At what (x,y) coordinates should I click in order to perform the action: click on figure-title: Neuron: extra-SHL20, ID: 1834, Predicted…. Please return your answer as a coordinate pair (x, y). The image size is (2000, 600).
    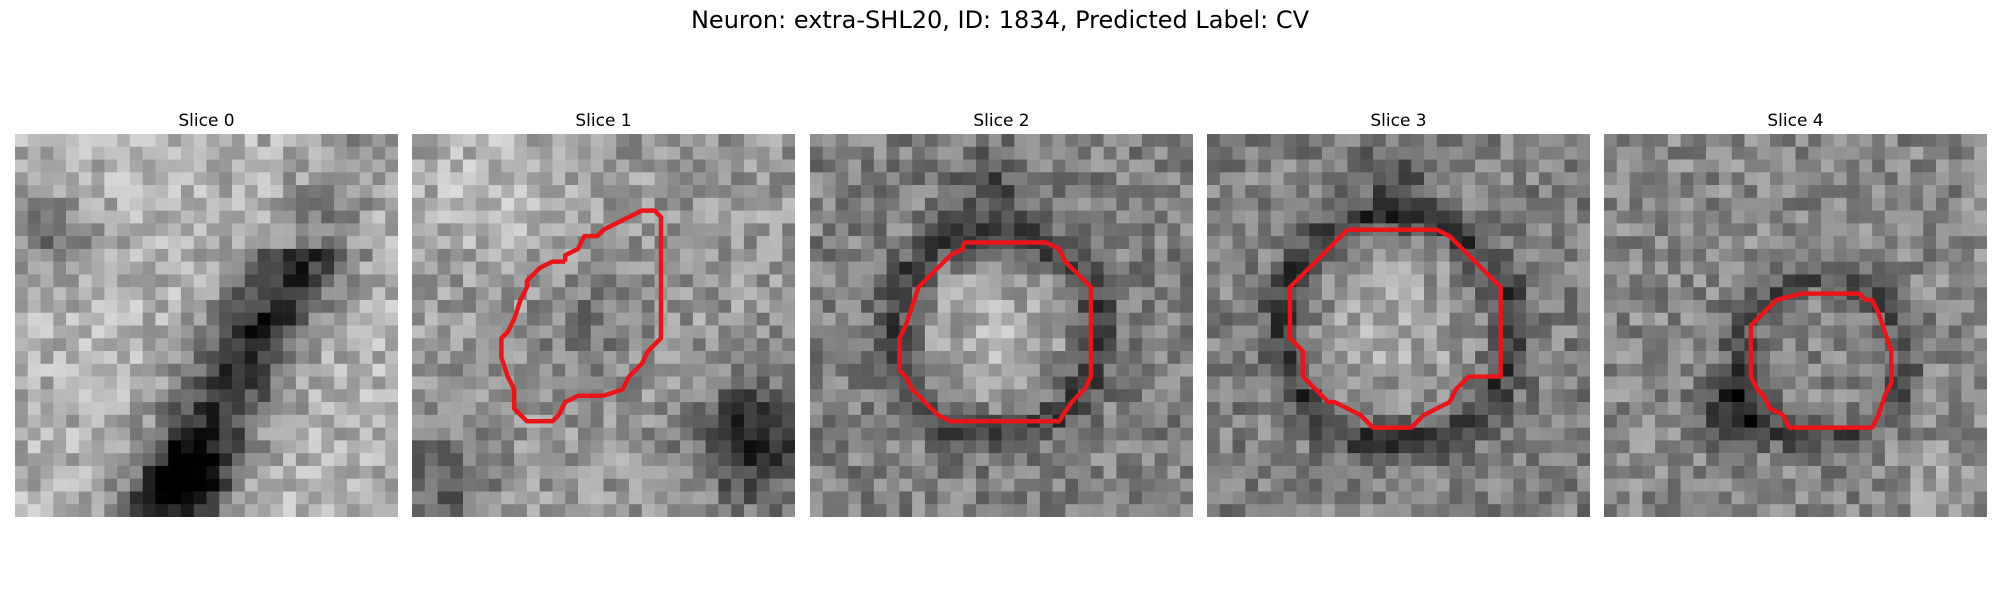
    Looking at the image, I should click on (1000, 20).